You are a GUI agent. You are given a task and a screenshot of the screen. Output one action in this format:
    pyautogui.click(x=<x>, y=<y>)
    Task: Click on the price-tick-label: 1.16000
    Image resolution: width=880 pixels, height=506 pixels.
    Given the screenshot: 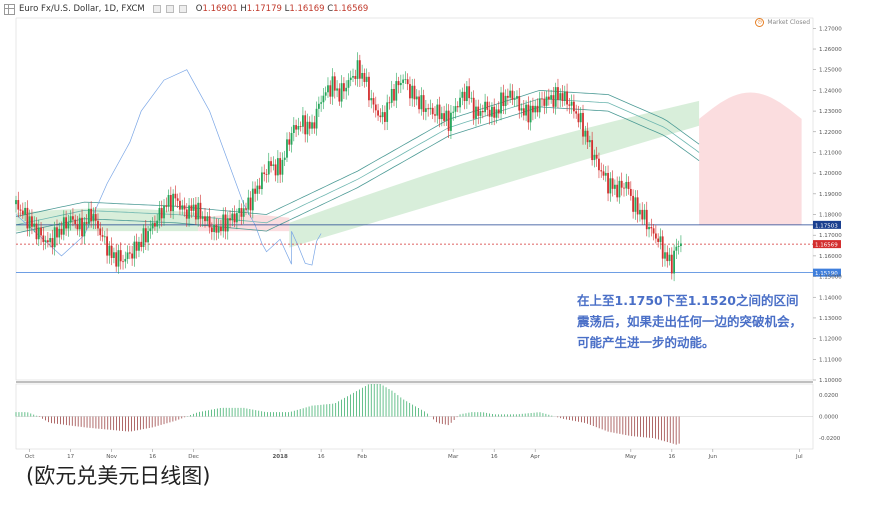 What is the action you would take?
    pyautogui.click(x=830, y=257)
    